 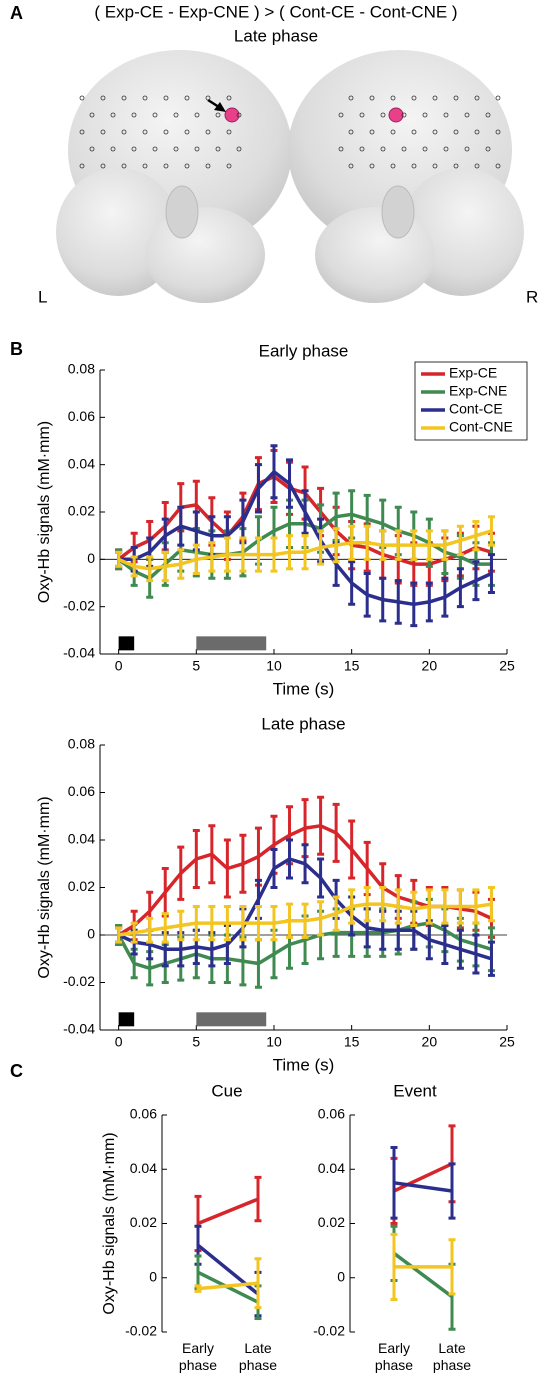 I want to click on x-tick-label: 20, so click(x=430, y=666).